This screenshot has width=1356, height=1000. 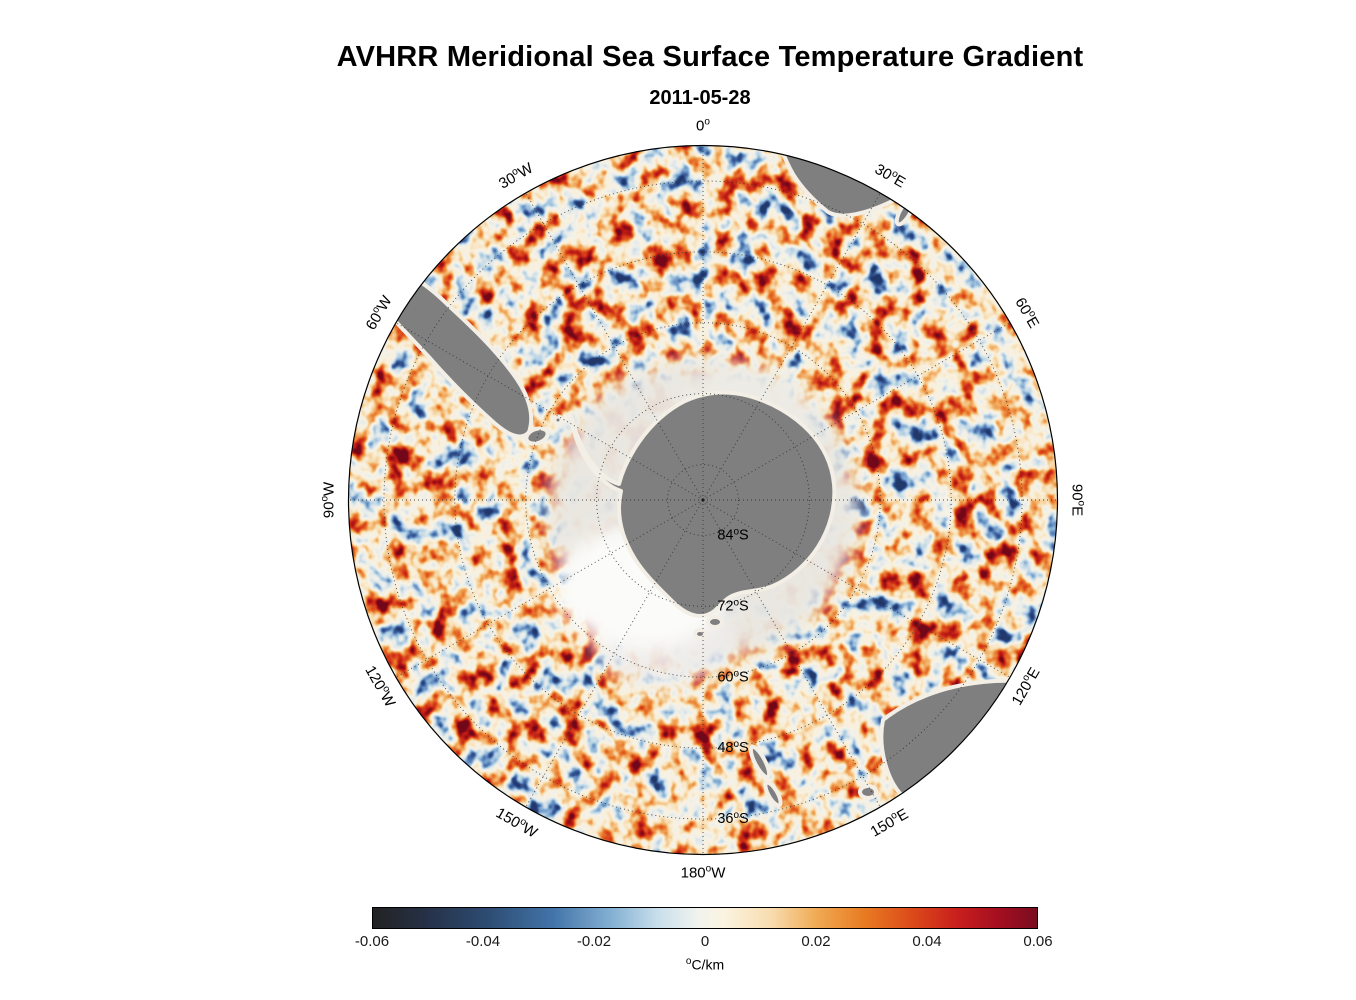 I want to click on degree-sup: o, so click(x=688, y=961).